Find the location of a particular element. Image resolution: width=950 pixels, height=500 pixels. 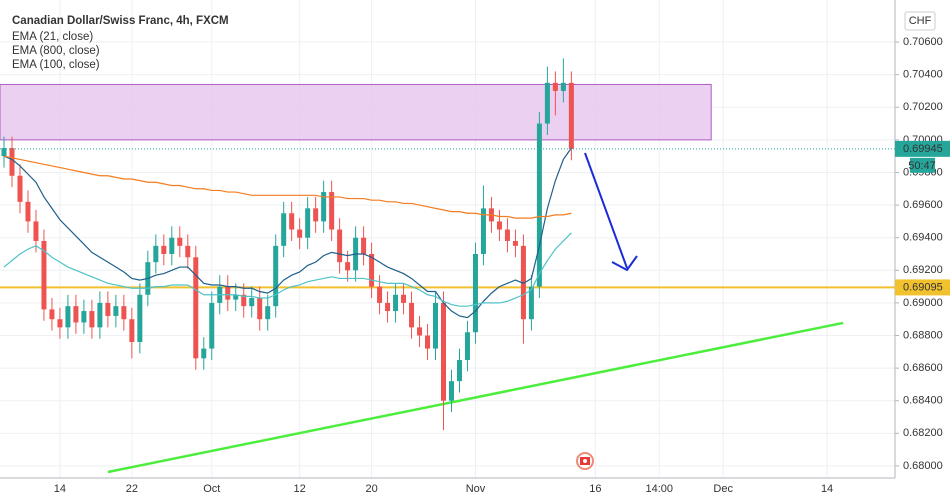

y-tick-label: 0.68000 is located at coordinates (923, 466).